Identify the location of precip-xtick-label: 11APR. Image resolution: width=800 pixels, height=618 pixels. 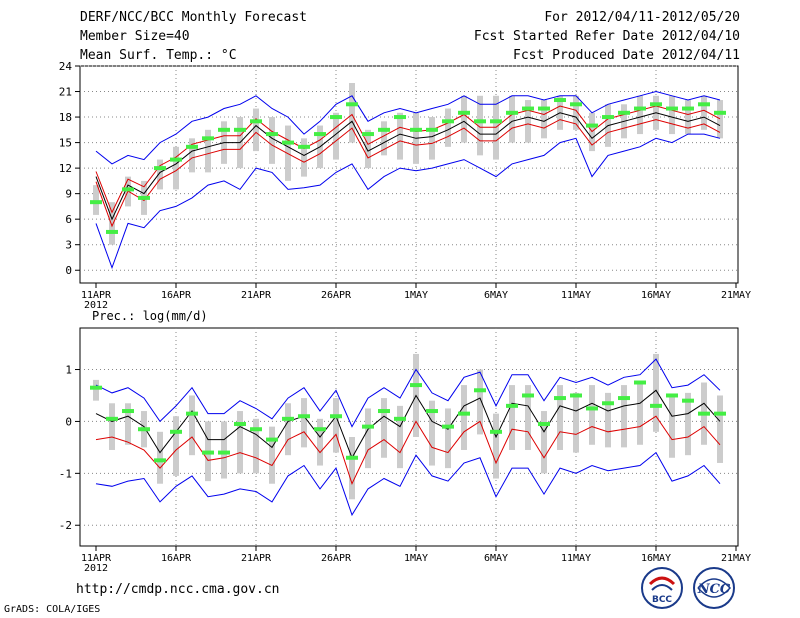
(96, 558).